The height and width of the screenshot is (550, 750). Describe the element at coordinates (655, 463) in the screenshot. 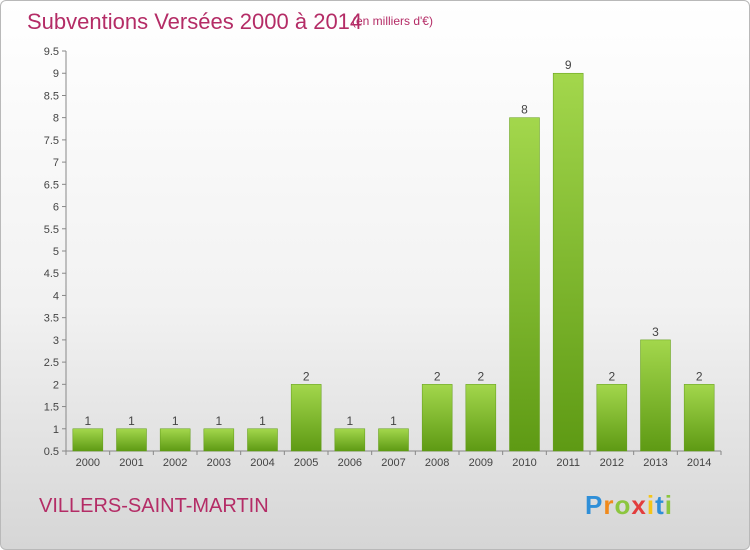

I see `x-tick-label: 2013` at that location.